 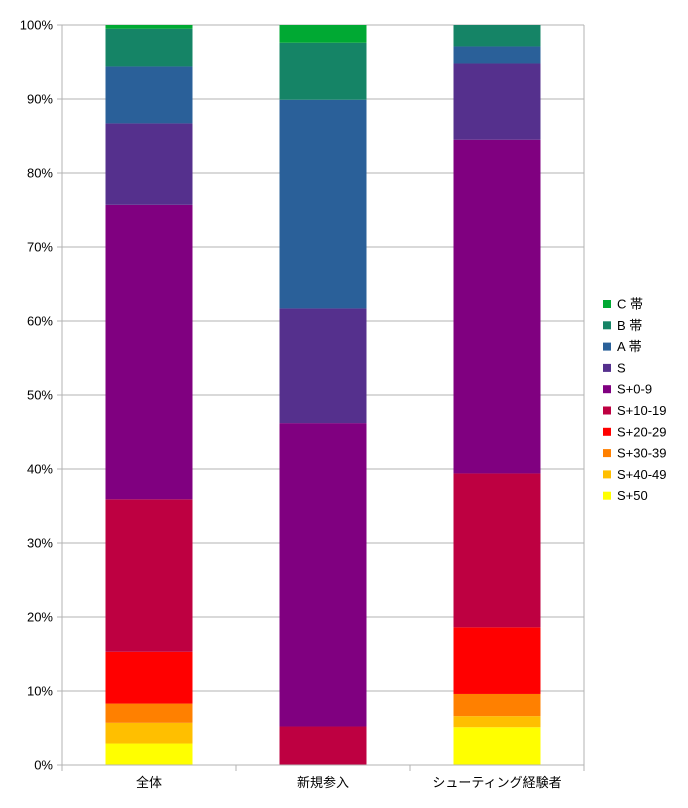 I want to click on legend-label: S+40-49, so click(x=642, y=474).